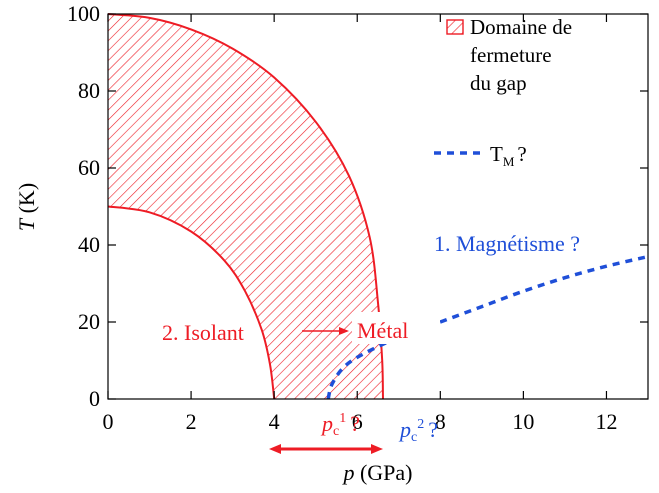 Image resolution: width=659 pixels, height=493 pixels. Describe the element at coordinates (340, 425) in the screenshot. I see `pc1-label: pc1?` at that location.